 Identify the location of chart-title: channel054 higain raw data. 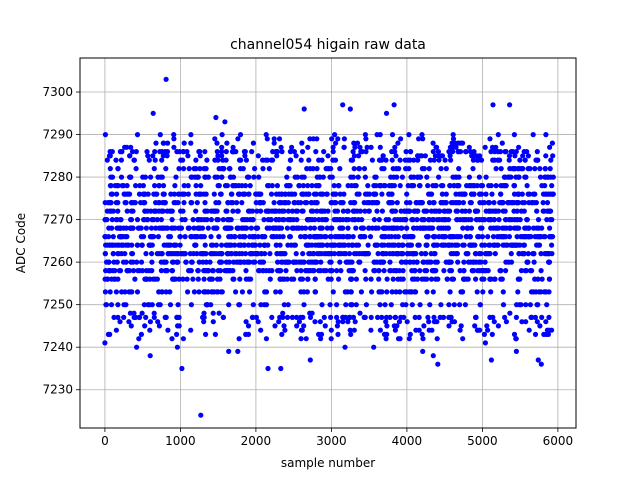
(328, 45).